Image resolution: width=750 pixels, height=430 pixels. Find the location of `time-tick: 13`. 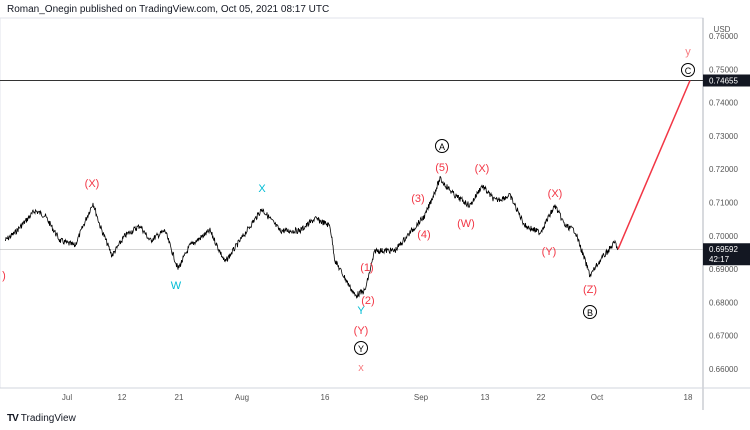

time-tick: 13 is located at coordinates (485, 397).